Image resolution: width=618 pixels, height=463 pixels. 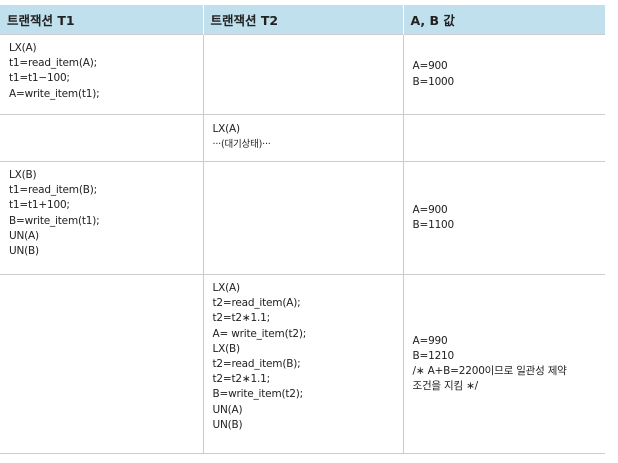 What do you see at coordinates (102, 20) in the screenshot?
I see `header-t1: 트랜잭션 T1` at bounding box center [102, 20].